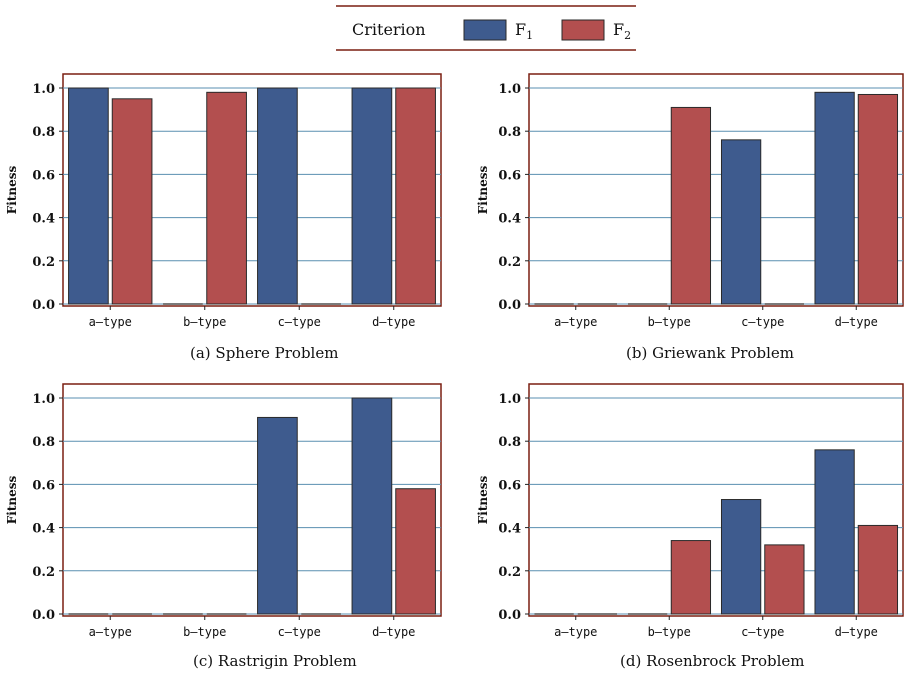 This screenshot has width=908, height=674. Describe the element at coordinates (520, 29) in the screenshot. I see `legend-label-f1-main: F` at that location.